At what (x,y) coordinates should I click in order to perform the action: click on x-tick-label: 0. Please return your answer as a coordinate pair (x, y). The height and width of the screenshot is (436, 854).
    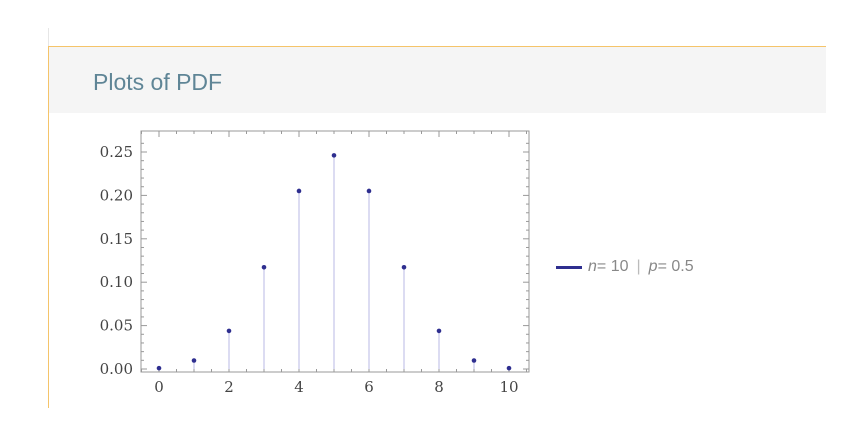
    Looking at the image, I should click on (159, 387).